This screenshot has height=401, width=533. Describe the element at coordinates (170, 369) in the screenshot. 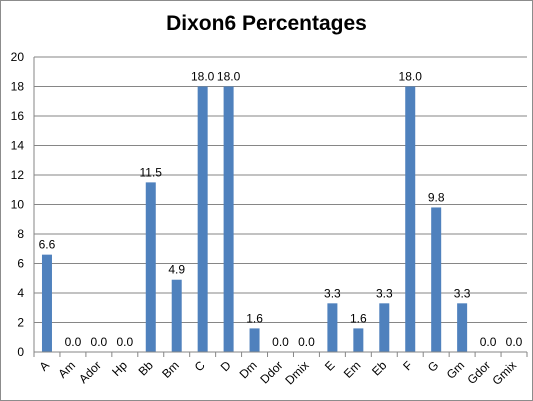

I see `x-tick-label: Bm` at that location.